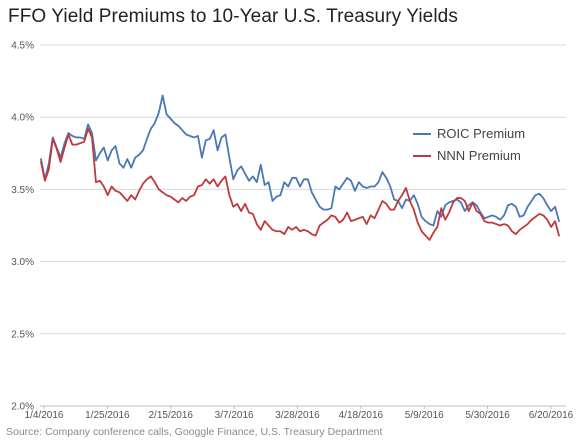 Image resolution: width=580 pixels, height=443 pixels. Describe the element at coordinates (107, 415) in the screenshot. I see `x-tick-label: 1/25/2016` at that location.